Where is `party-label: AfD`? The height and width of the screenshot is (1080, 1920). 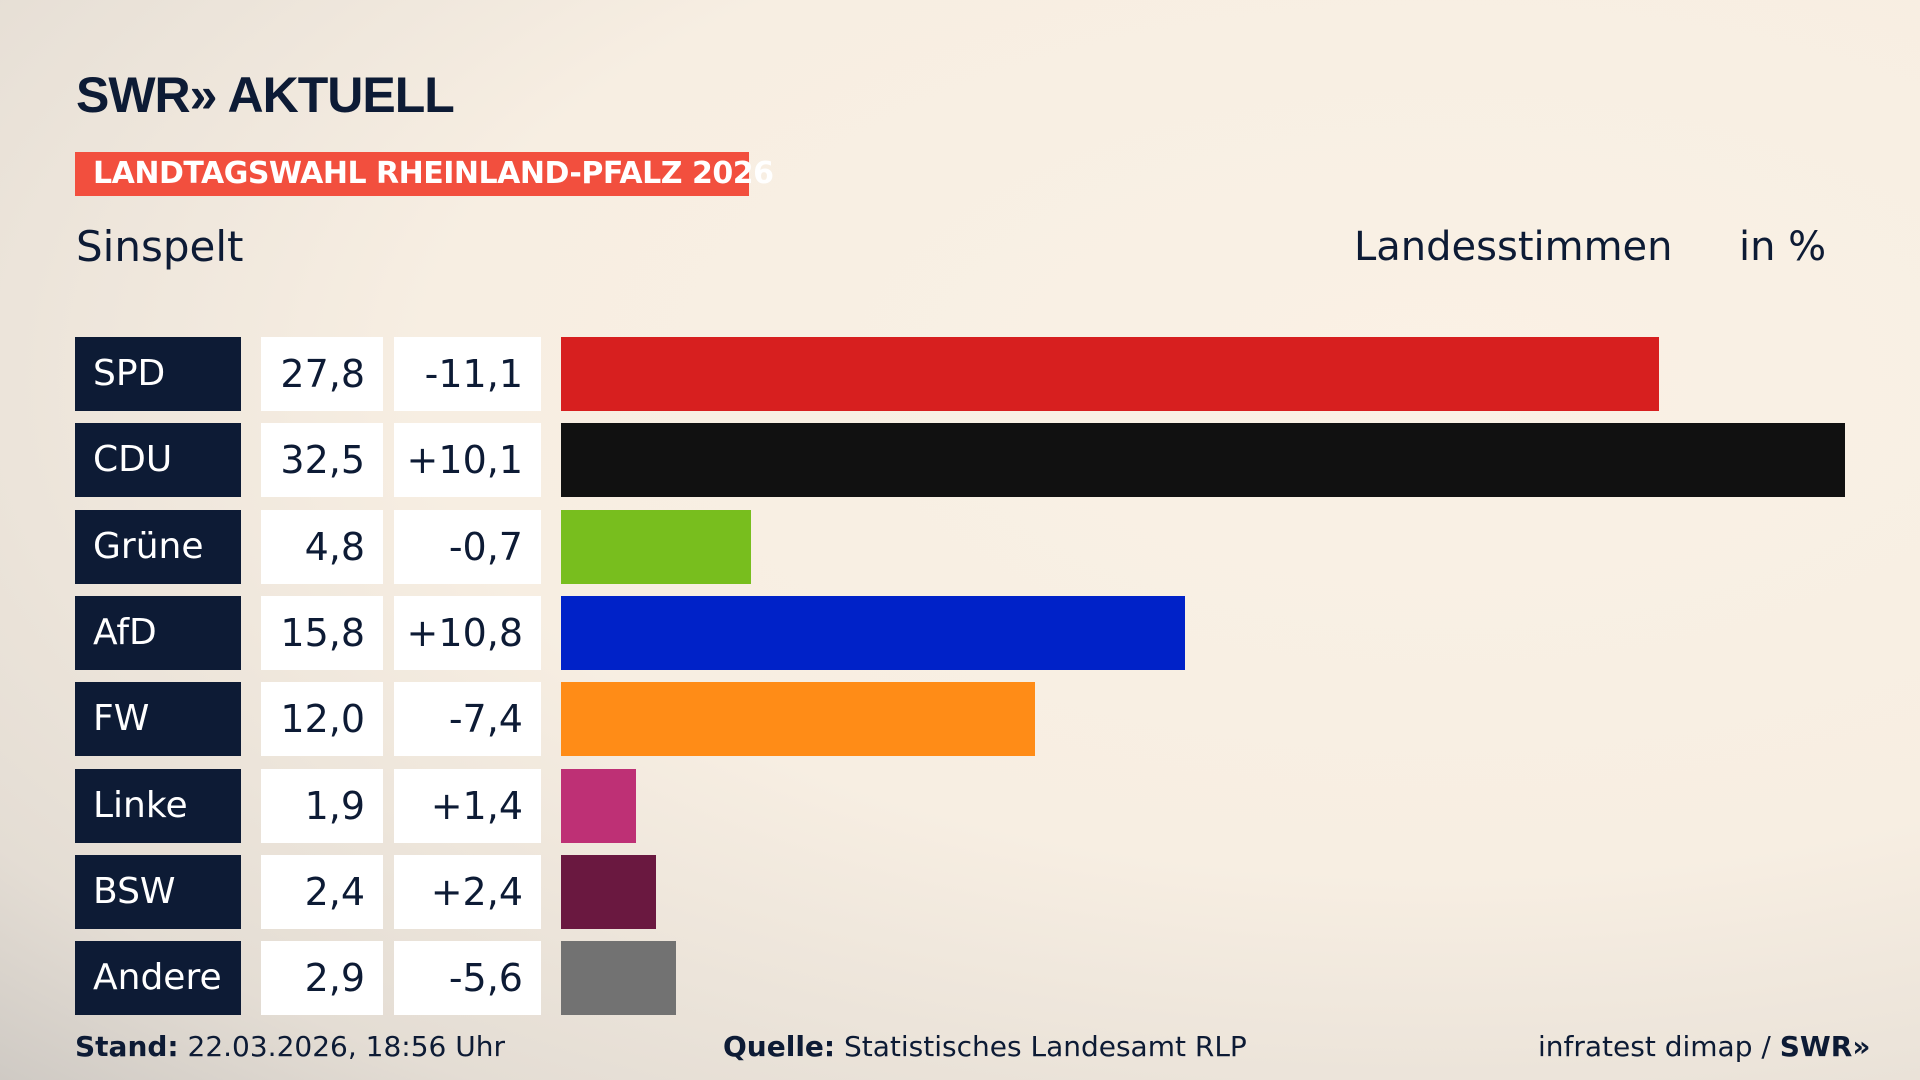
party-label: AfD is located at coordinates (158, 632).